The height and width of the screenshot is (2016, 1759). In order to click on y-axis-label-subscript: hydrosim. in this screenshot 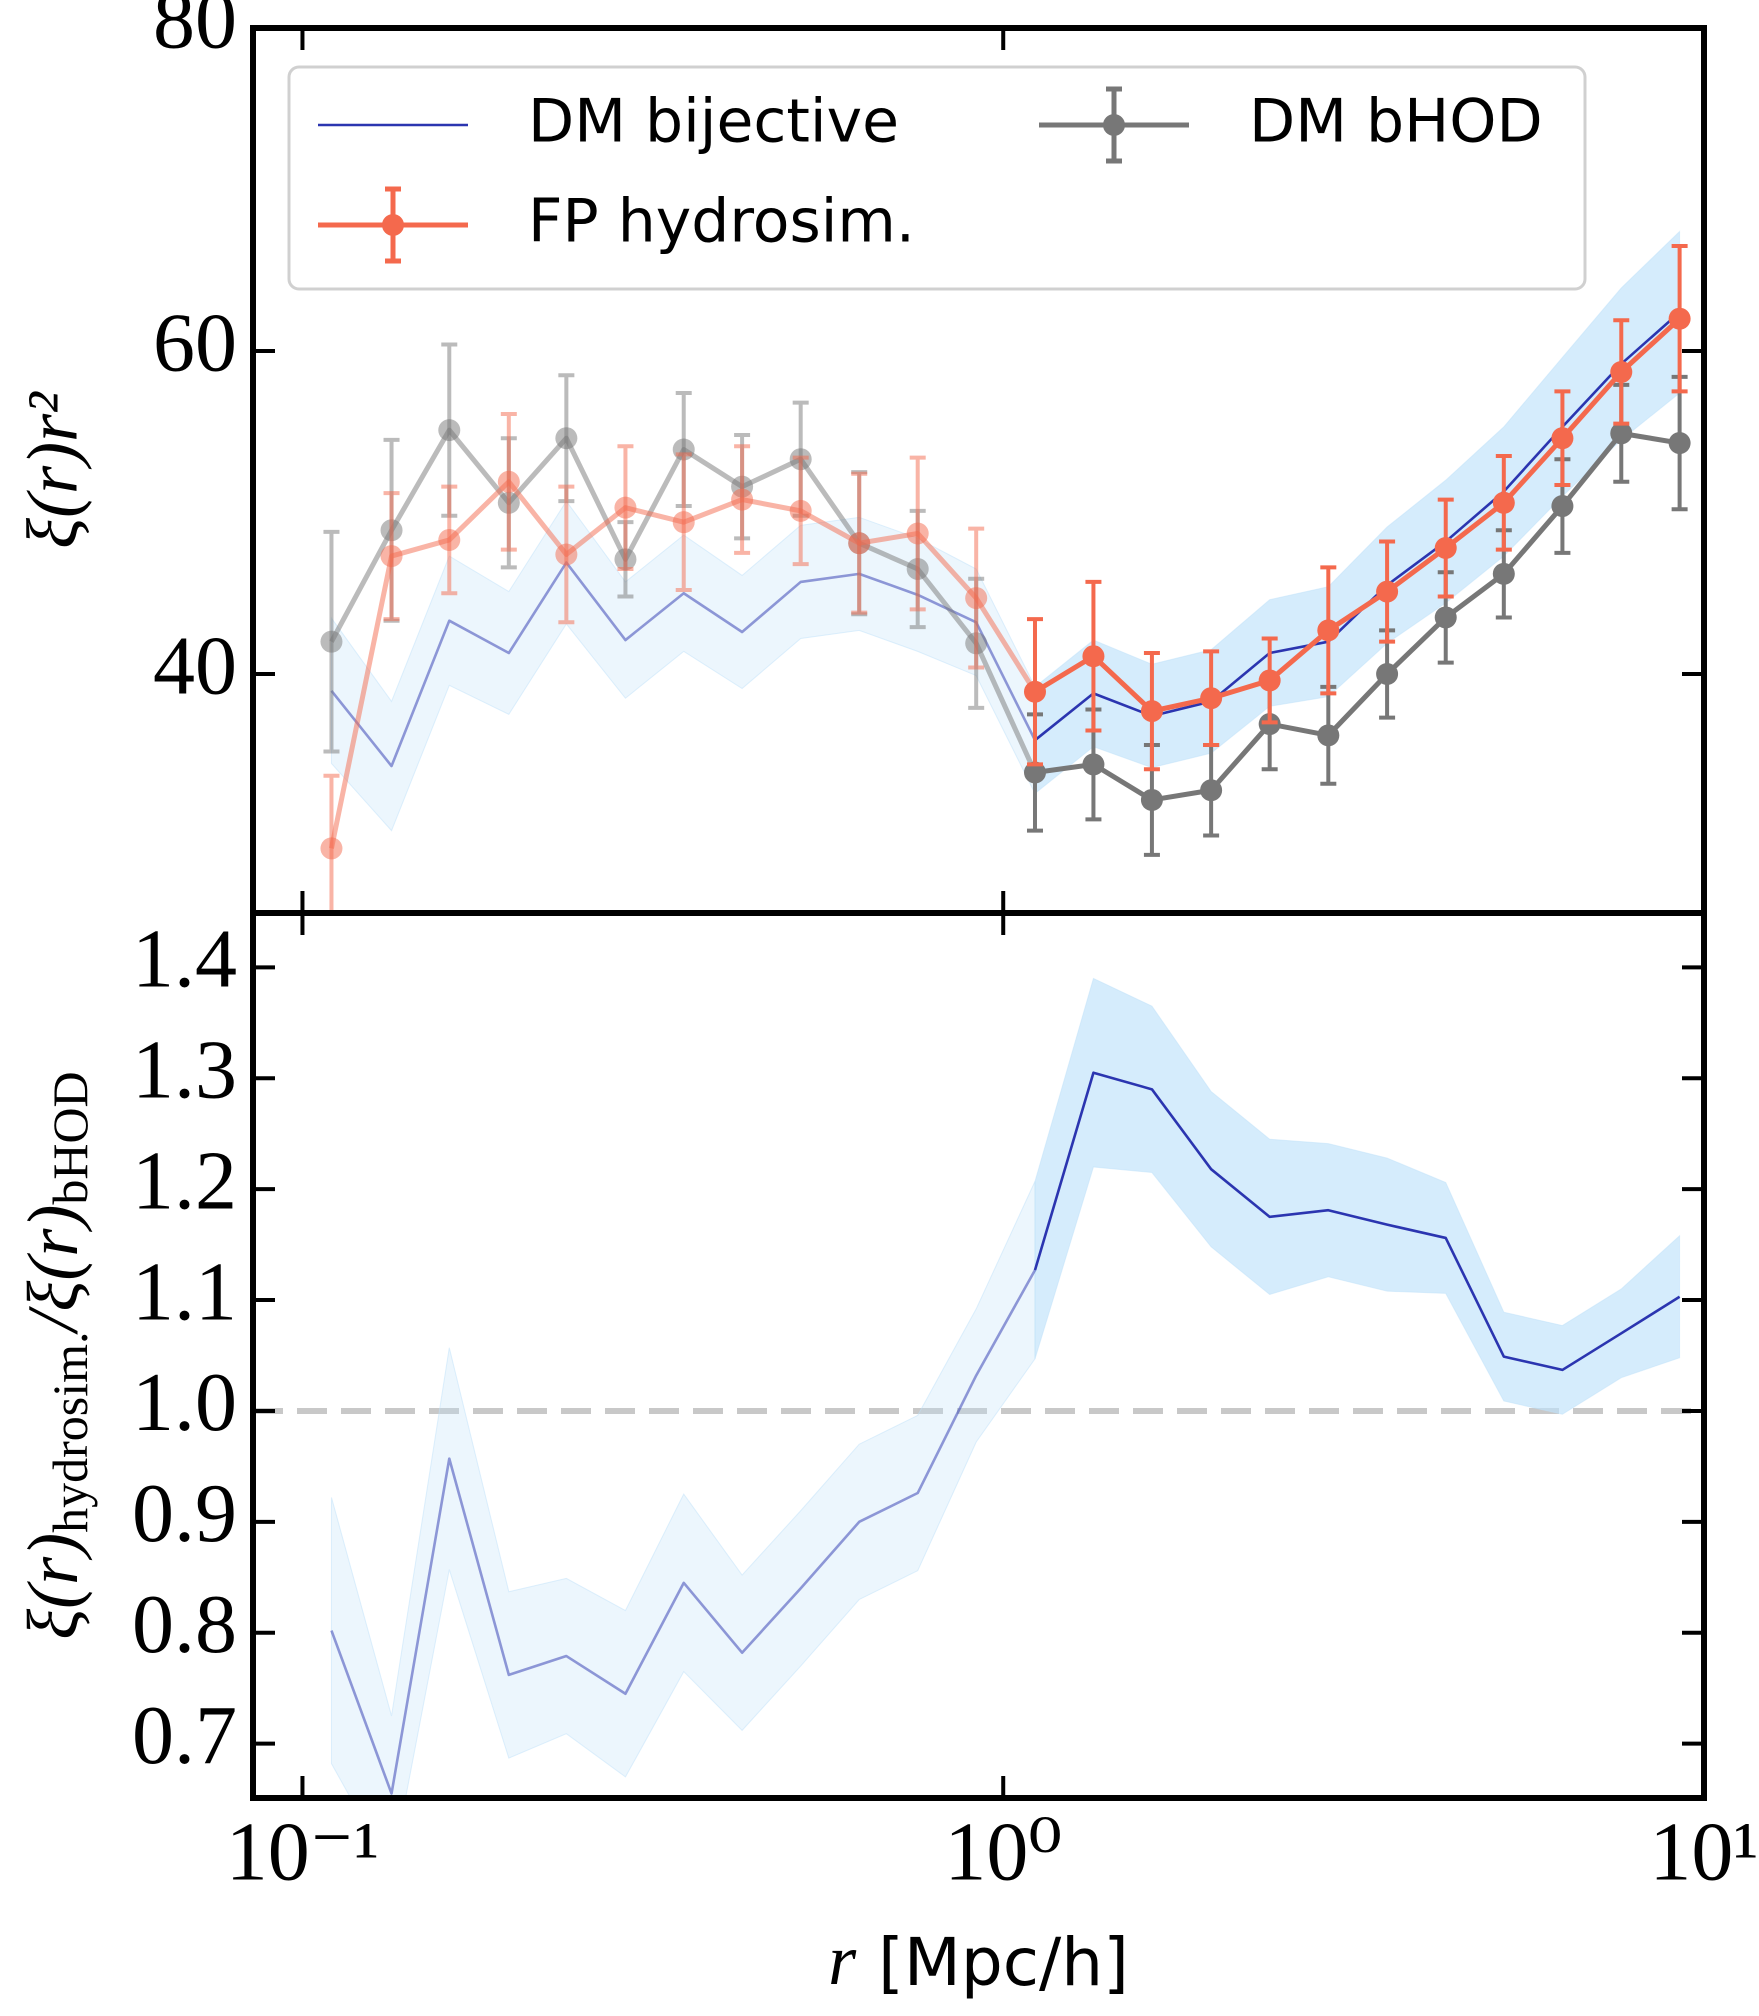, I will do `click(70, 1431)`.